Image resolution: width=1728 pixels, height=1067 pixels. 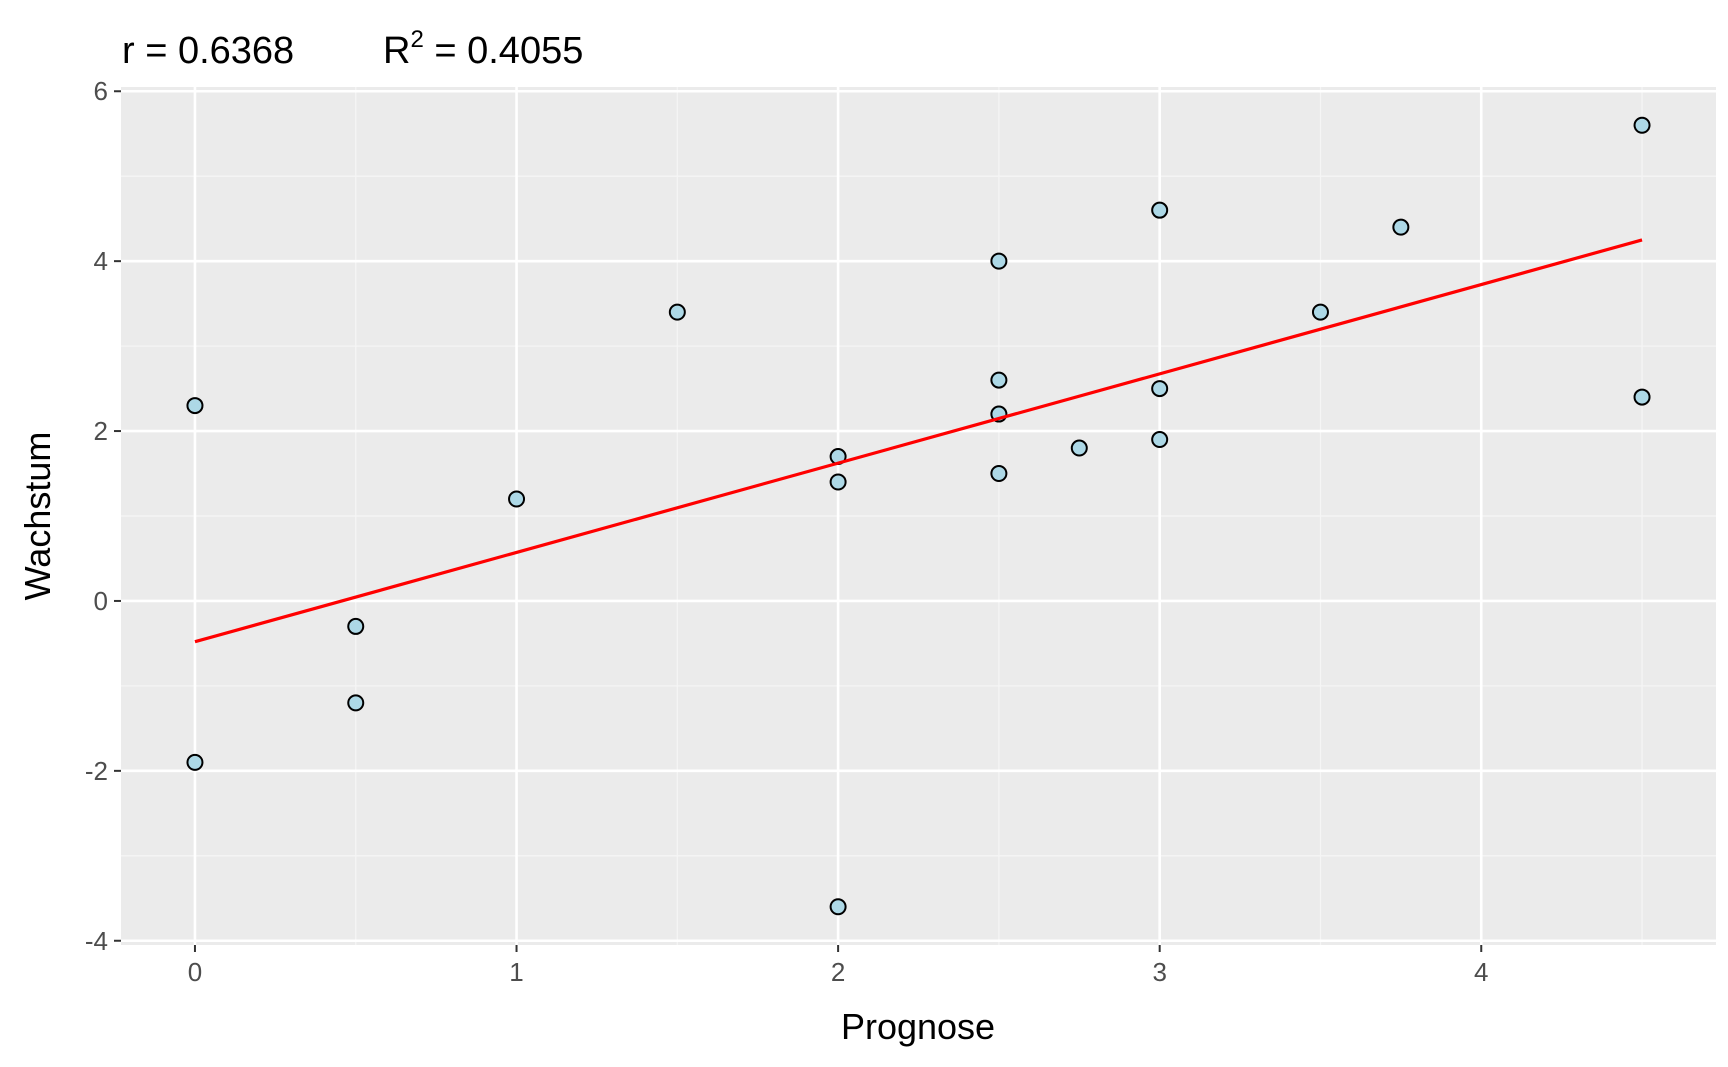 I want to click on y-tick-label: 4, so click(x=101, y=261).